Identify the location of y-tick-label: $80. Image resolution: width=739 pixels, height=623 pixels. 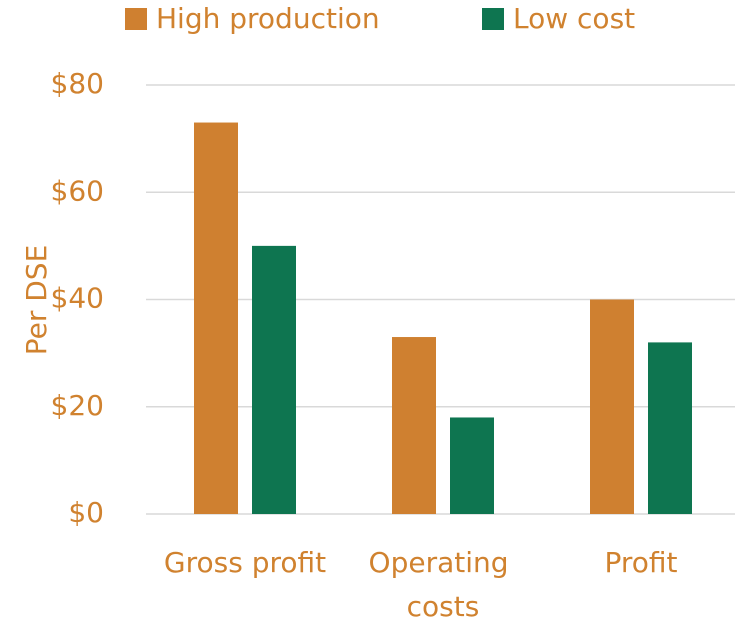
(77, 83).